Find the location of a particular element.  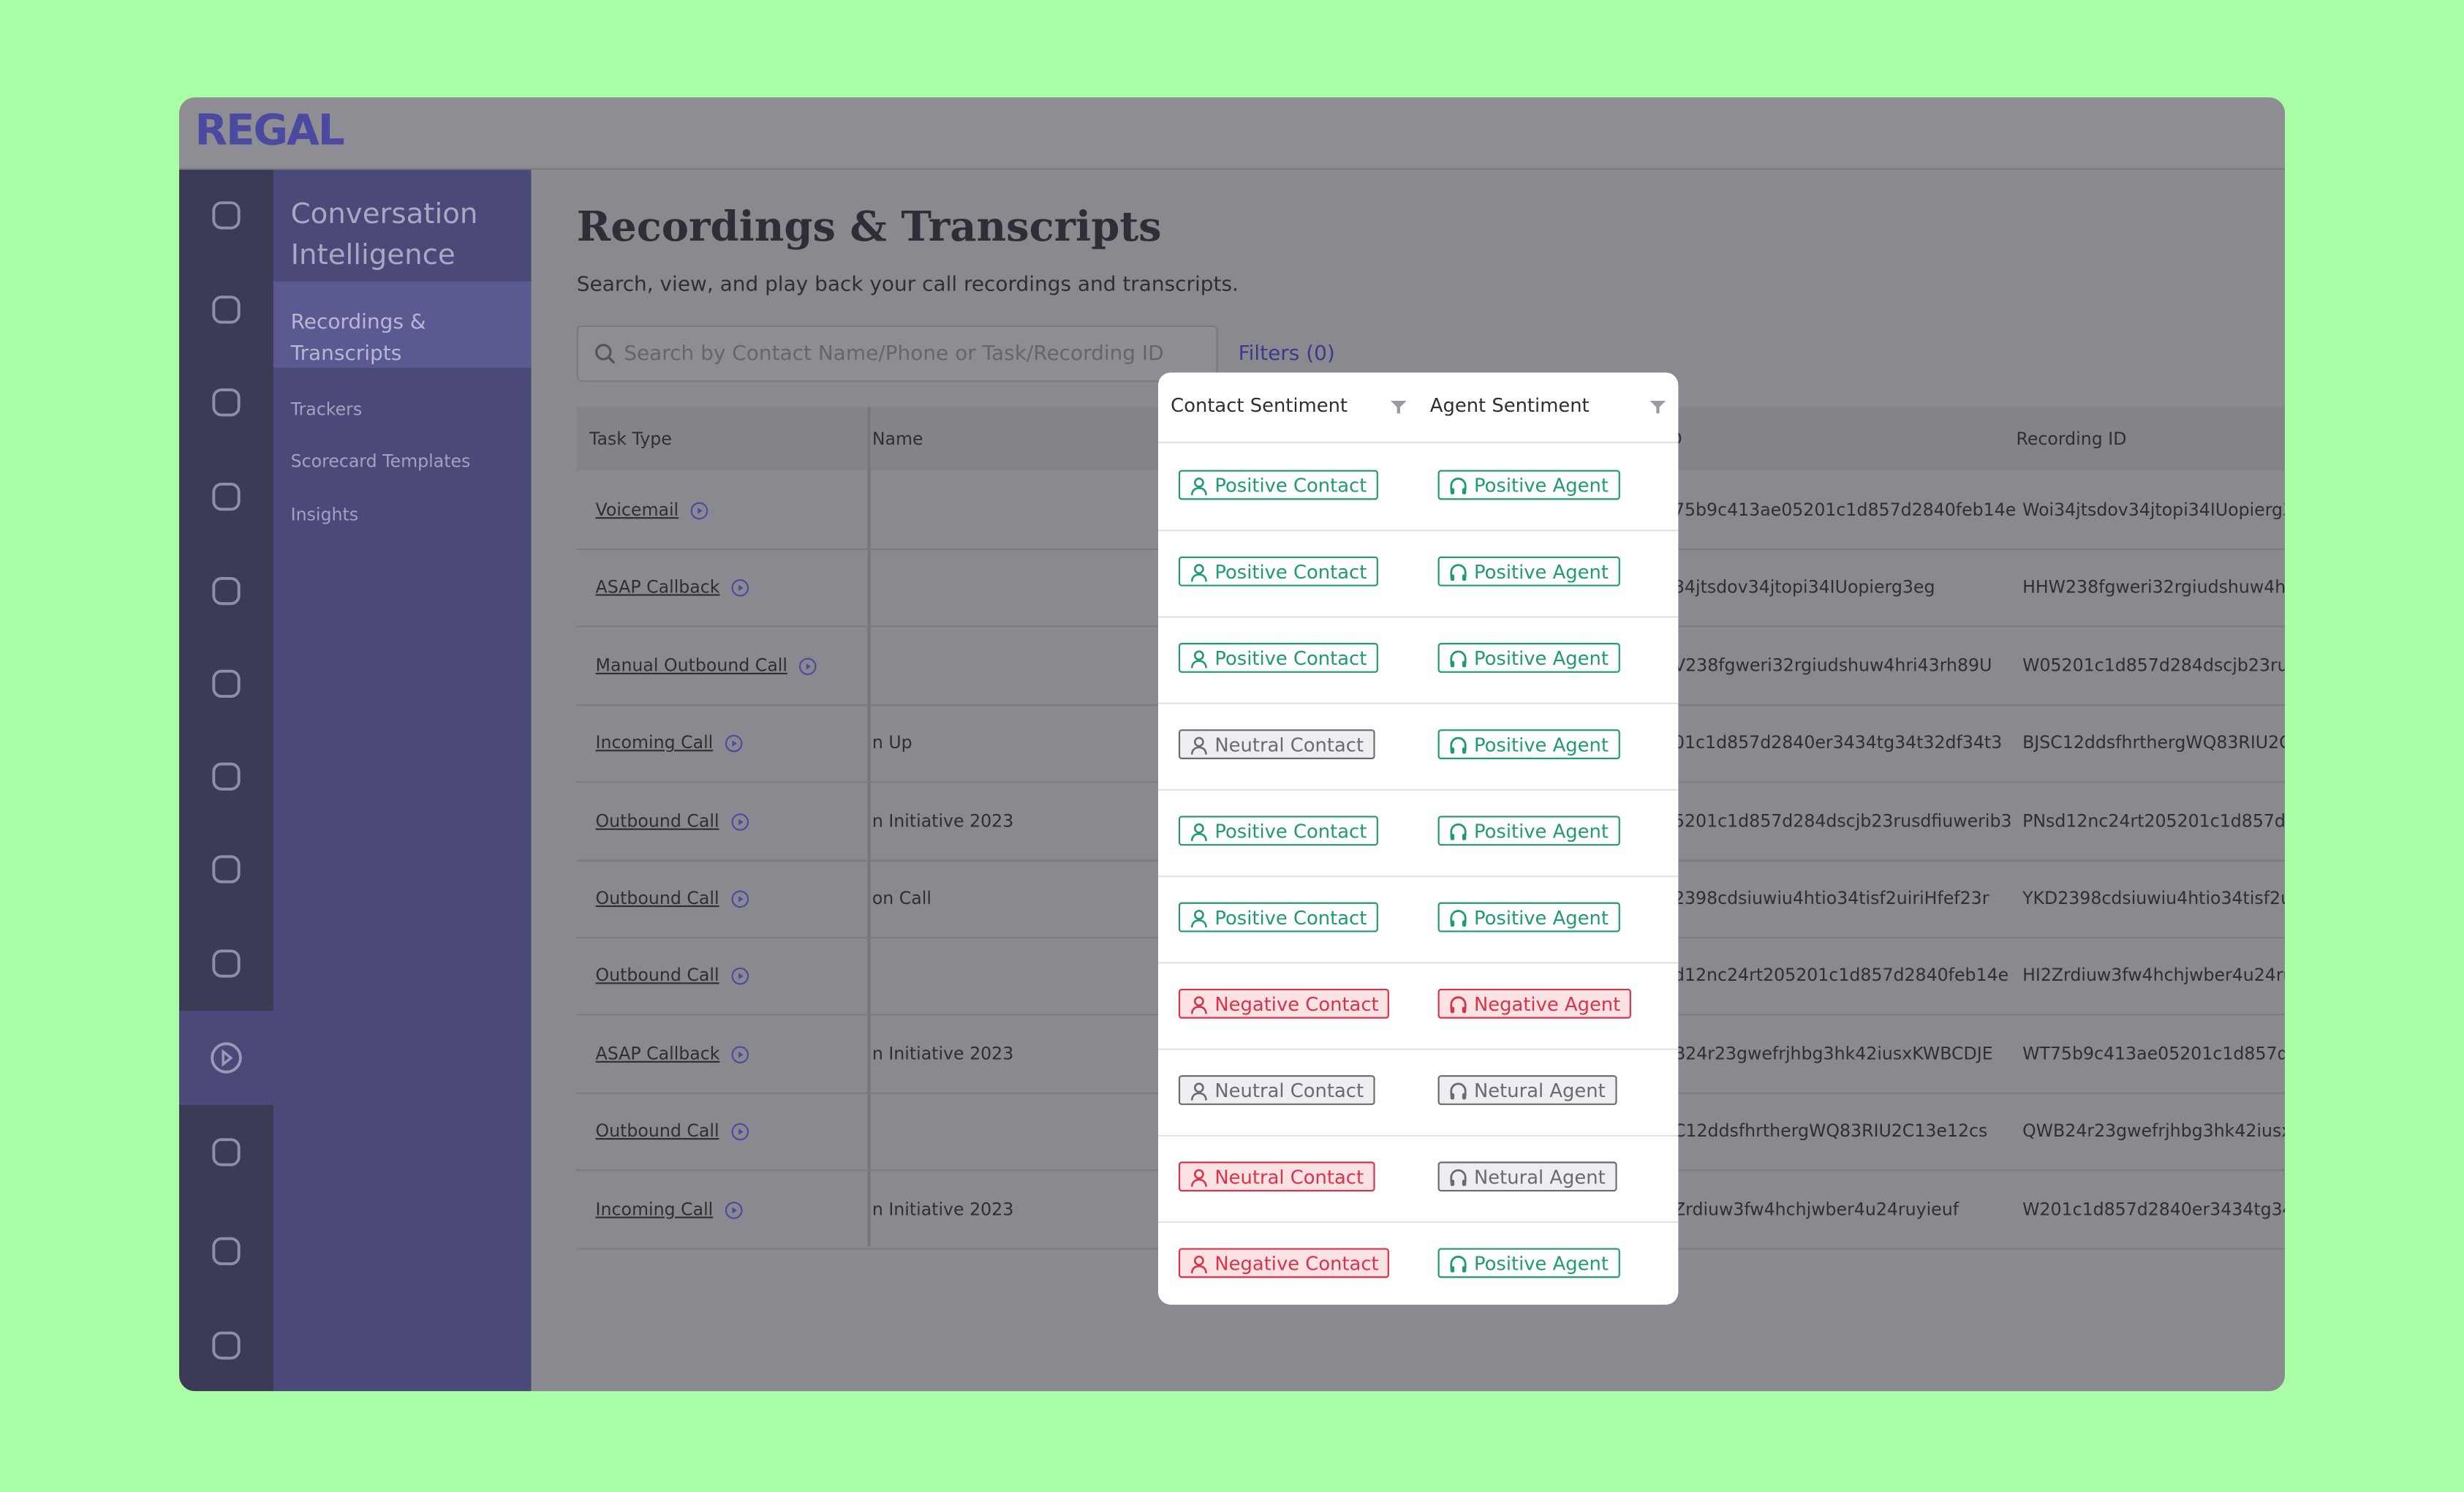

recording-id-cell: HHW238fgweri32rgiudshuw4hri4 is located at coordinates (2153, 587).